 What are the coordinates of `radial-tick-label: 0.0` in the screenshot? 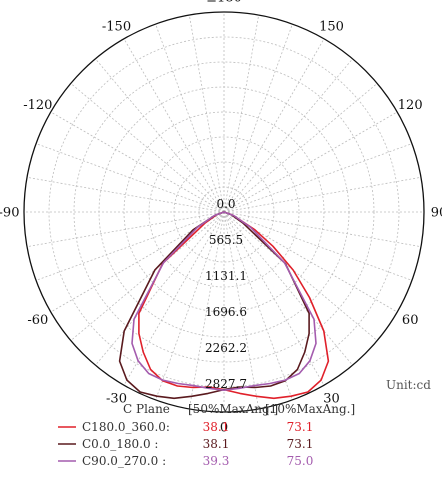 It's located at (225, 204).